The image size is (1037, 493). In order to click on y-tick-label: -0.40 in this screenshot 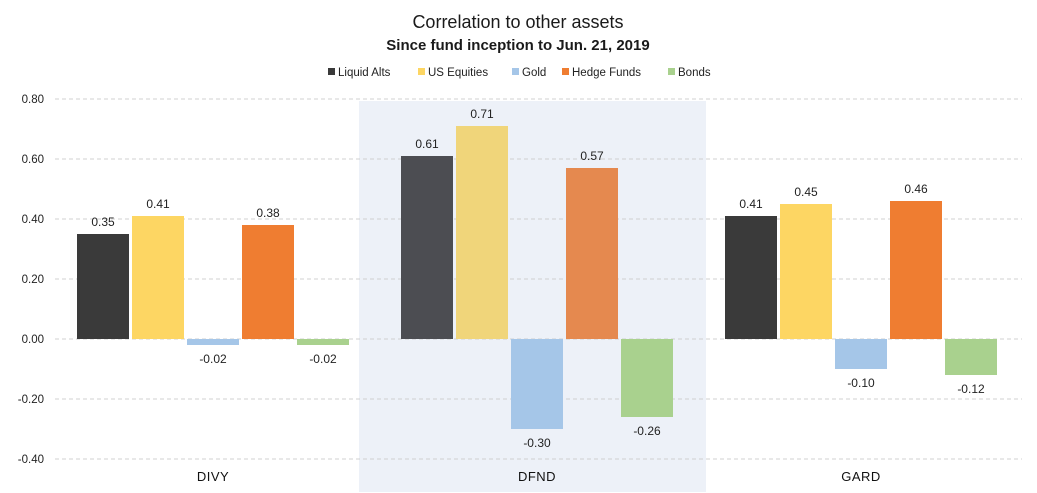, I will do `click(31, 460)`.